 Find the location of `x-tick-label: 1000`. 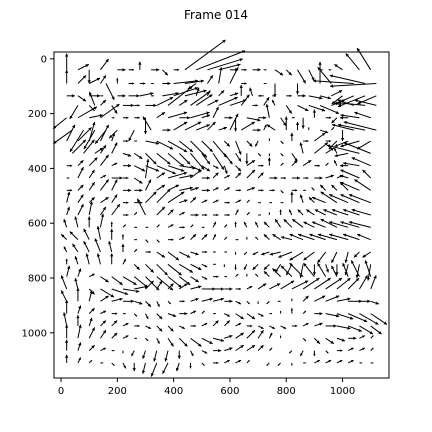

x-tick-label: 1000 is located at coordinates (342, 391).